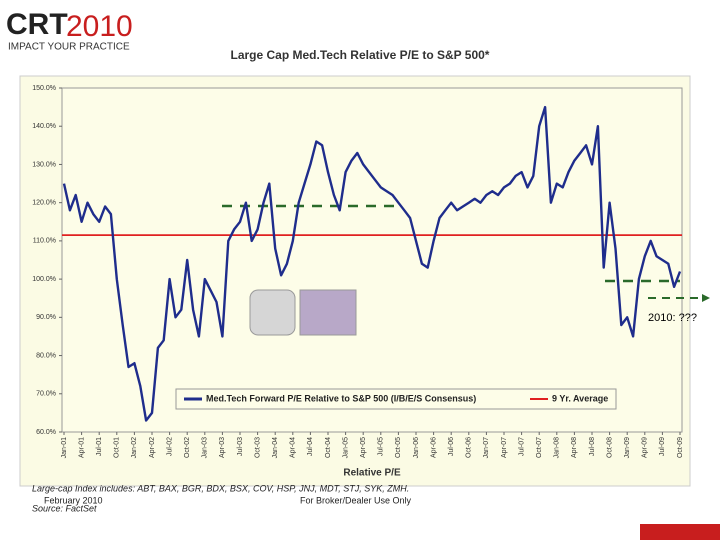 The image size is (720, 540). What do you see at coordinates (680, 447) in the screenshot?
I see `x-tick-label: Oct-09` at bounding box center [680, 447].